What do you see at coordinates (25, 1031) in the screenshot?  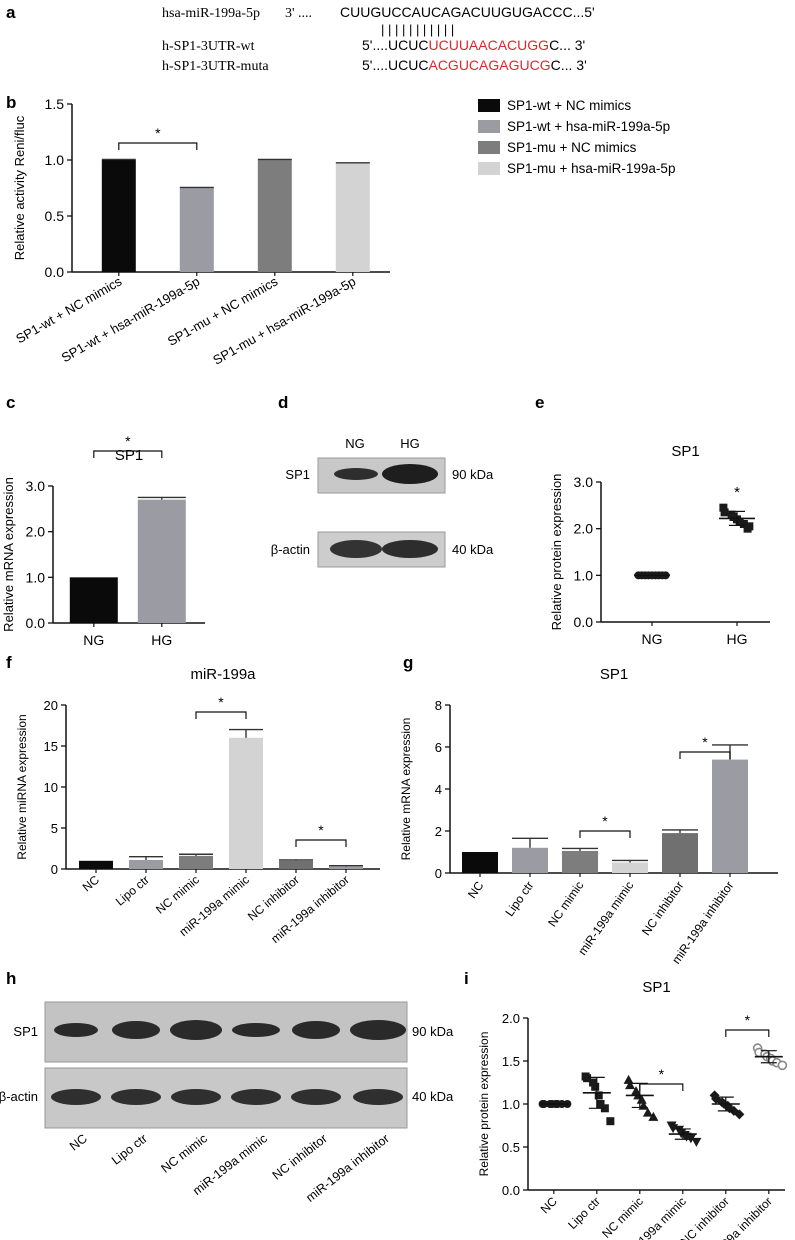 I see `blot-h-row-label-sp1: SP1` at bounding box center [25, 1031].